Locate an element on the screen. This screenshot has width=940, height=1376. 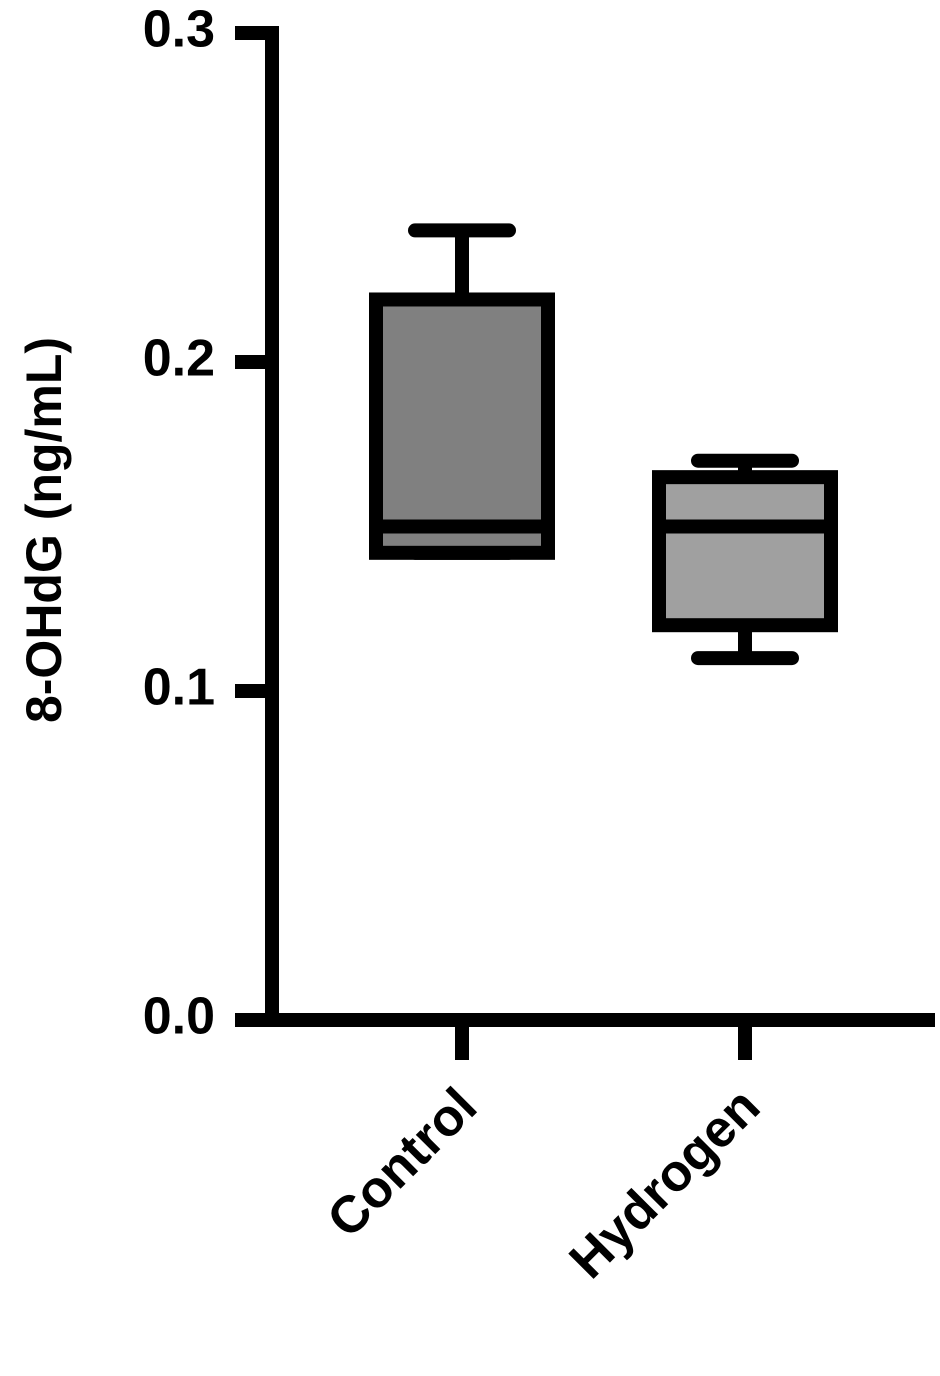
x-tick-label: Control is located at coordinates (402, 1163).